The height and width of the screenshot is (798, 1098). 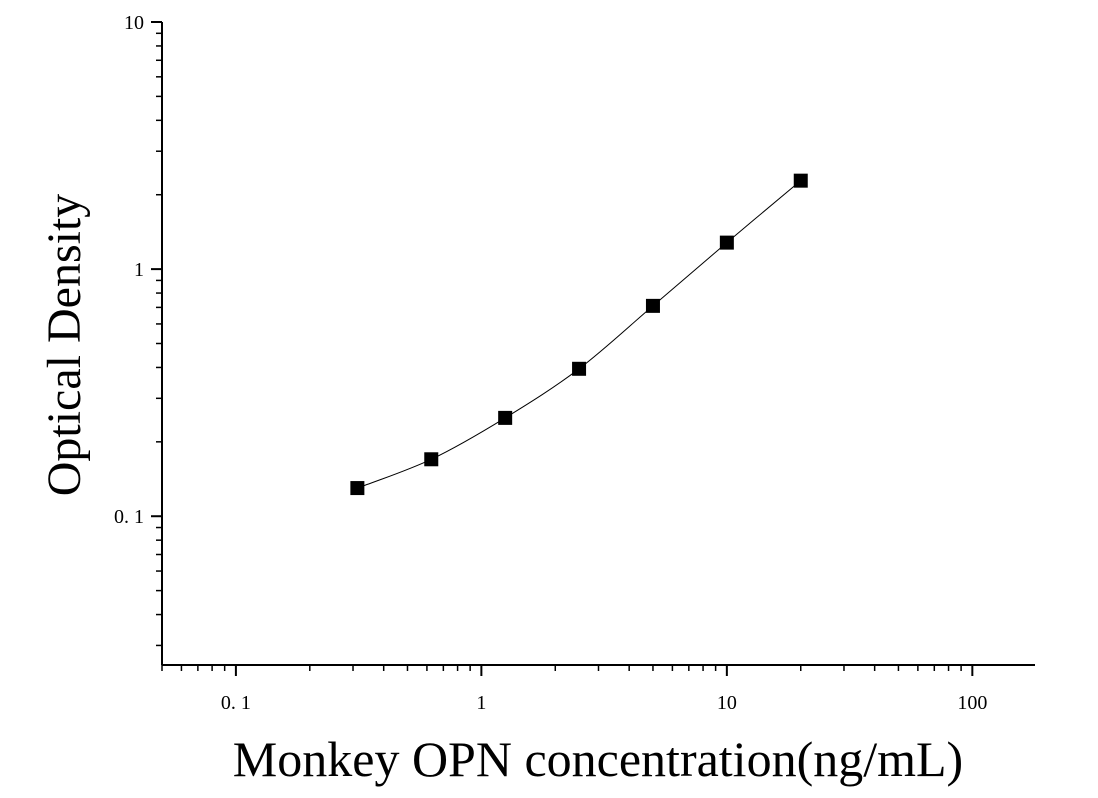 I want to click on x-tick-label: 100, so click(x=972, y=703).